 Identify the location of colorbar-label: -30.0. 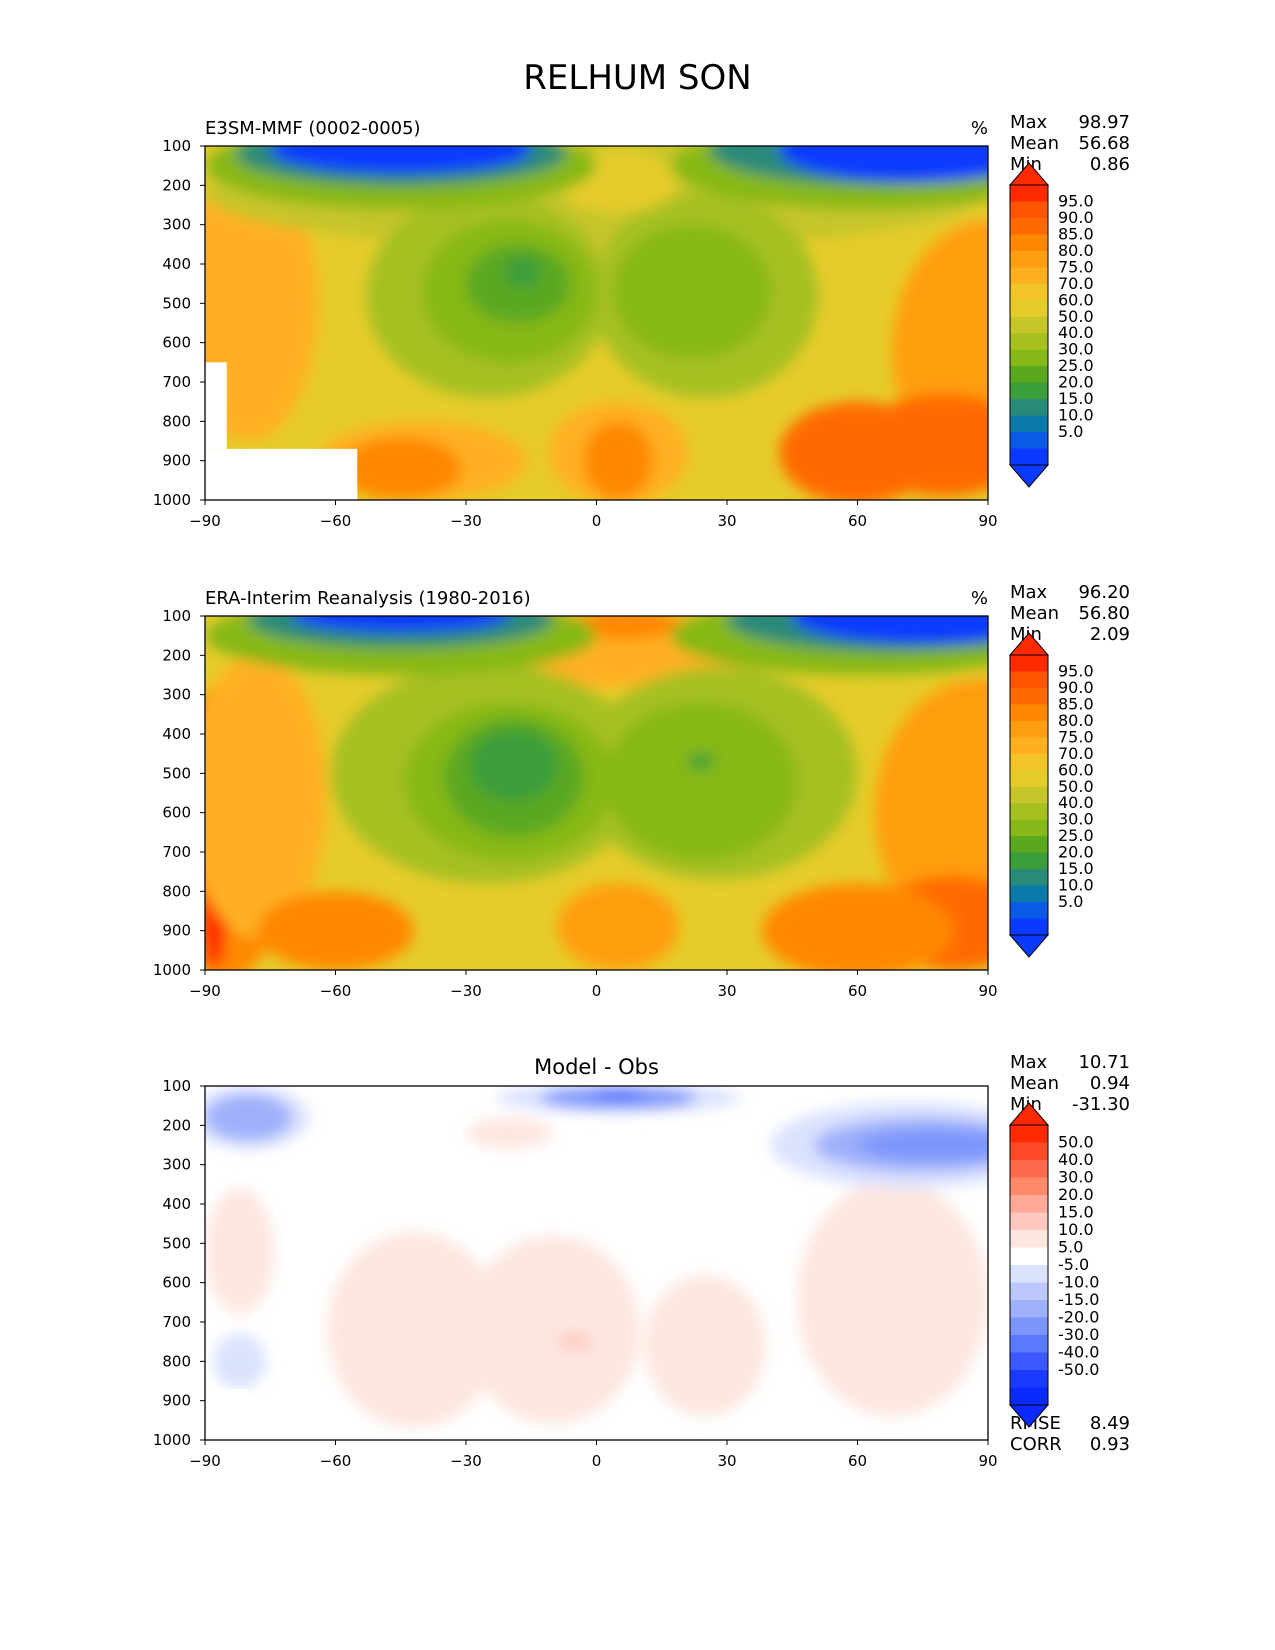
(1078, 1334).